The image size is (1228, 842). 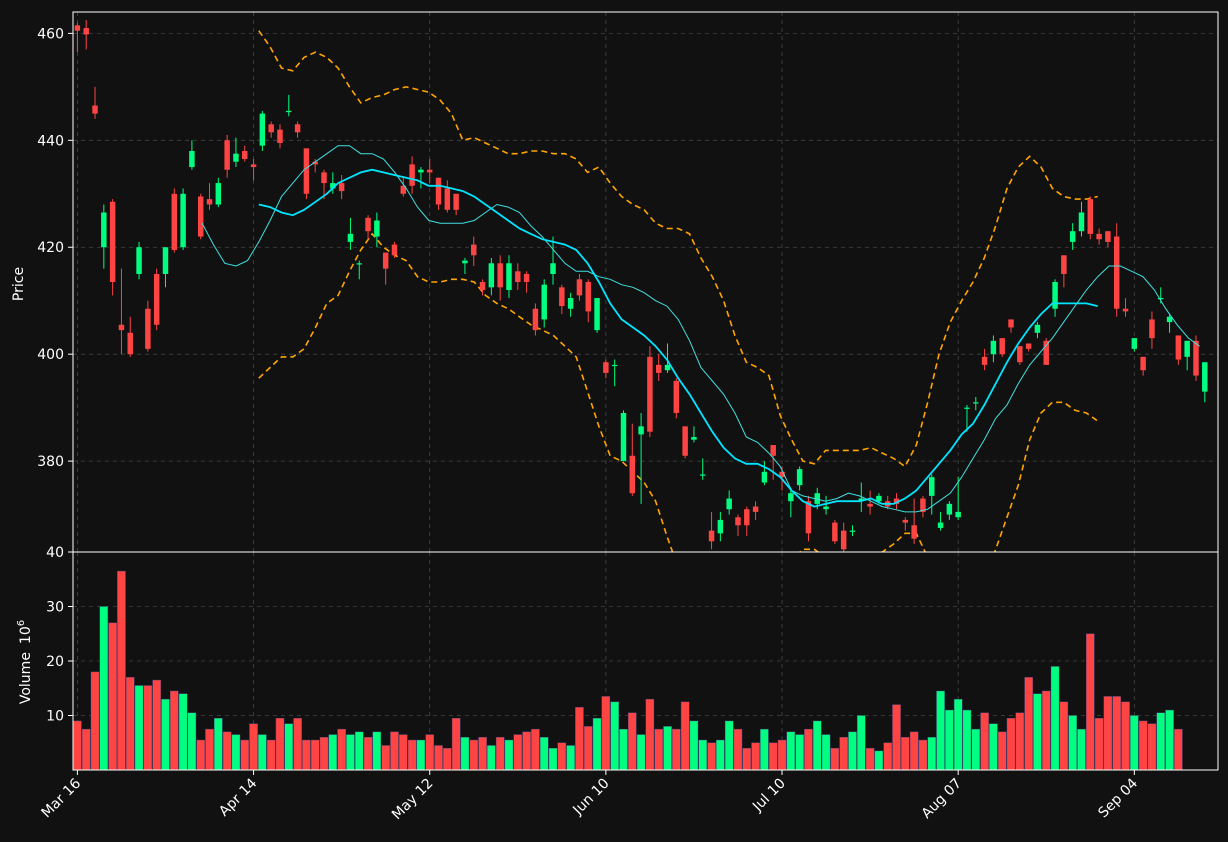 I want to click on price-tick-label: 460, so click(x=50, y=34).